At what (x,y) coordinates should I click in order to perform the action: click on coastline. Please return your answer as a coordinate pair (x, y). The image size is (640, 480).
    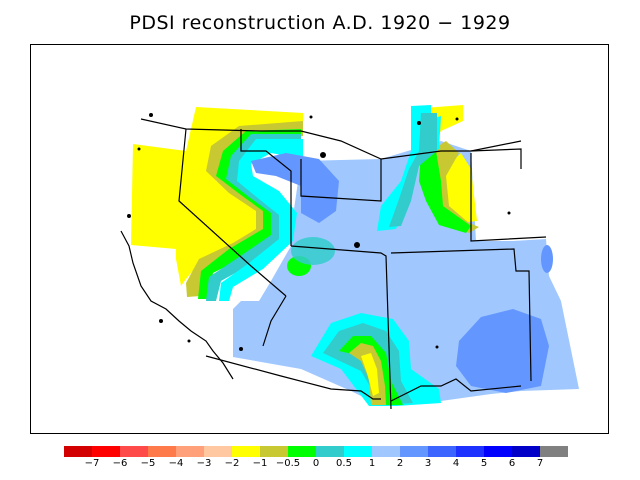
    Looking at the image, I should click on (177, 305).